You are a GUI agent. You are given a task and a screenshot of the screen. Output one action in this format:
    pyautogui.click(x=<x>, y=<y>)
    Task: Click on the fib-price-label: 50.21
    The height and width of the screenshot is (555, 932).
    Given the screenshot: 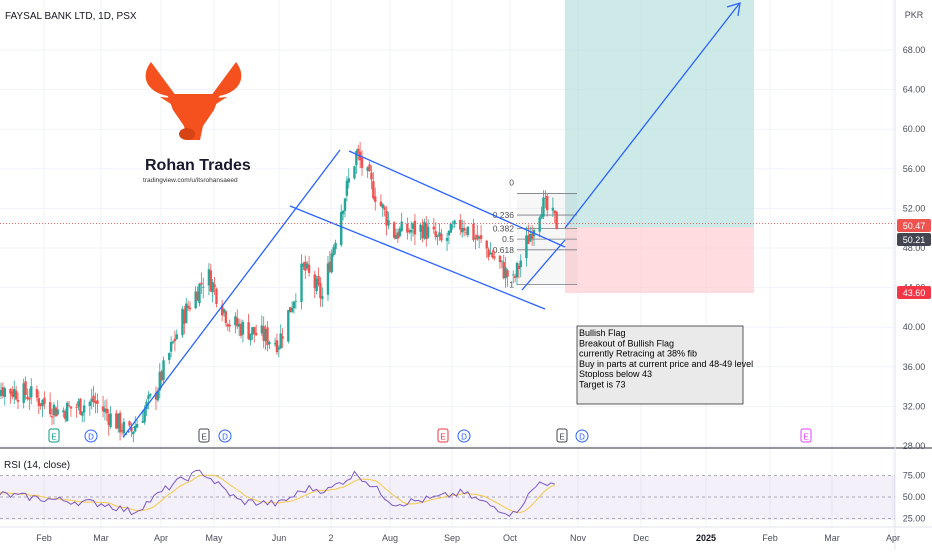 What is the action you would take?
    pyautogui.click(x=914, y=239)
    